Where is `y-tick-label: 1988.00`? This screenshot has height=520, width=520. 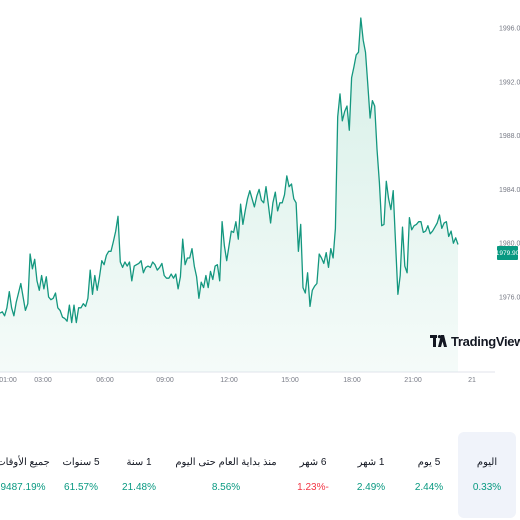
y-tick-label: 1988.00 is located at coordinates (509, 136).